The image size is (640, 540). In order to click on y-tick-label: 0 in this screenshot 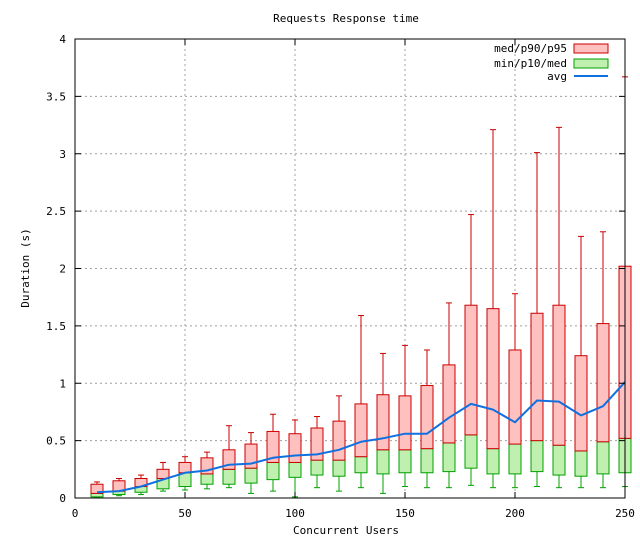, I will do `click(62, 498)`.